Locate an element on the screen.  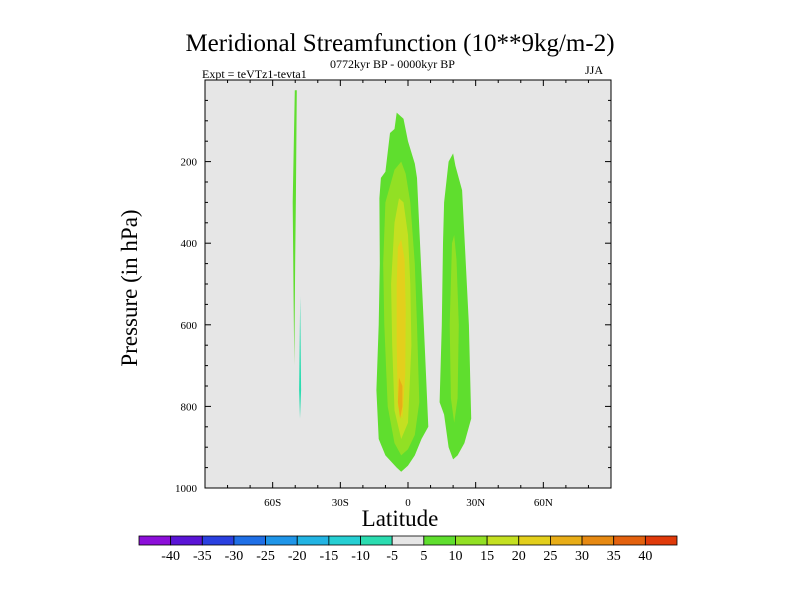
y-tick-label: 600 is located at coordinates (189, 326).